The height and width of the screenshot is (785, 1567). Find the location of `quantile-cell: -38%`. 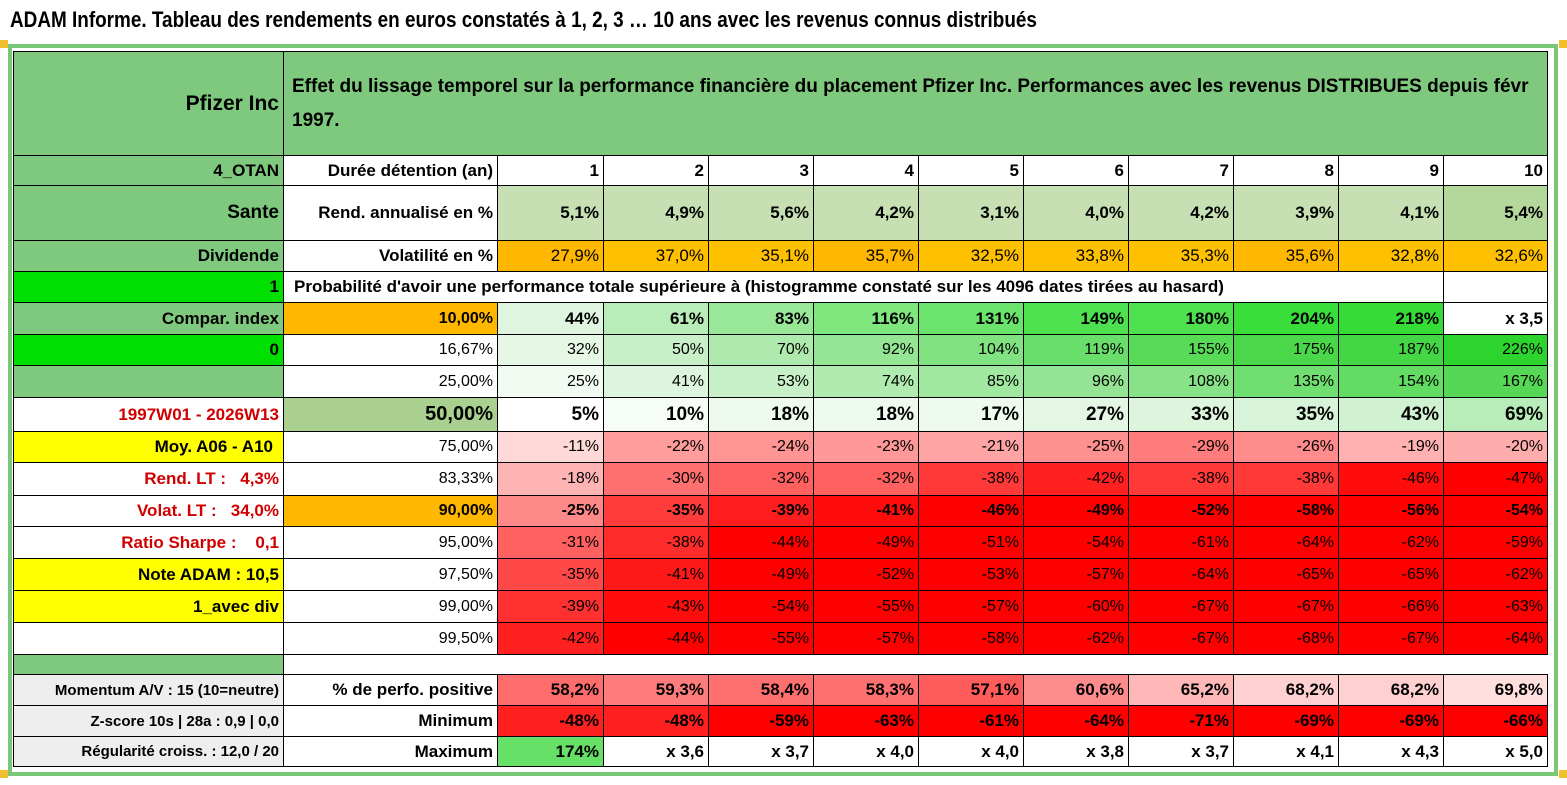

quantile-cell: -38% is located at coordinates (1286, 479).